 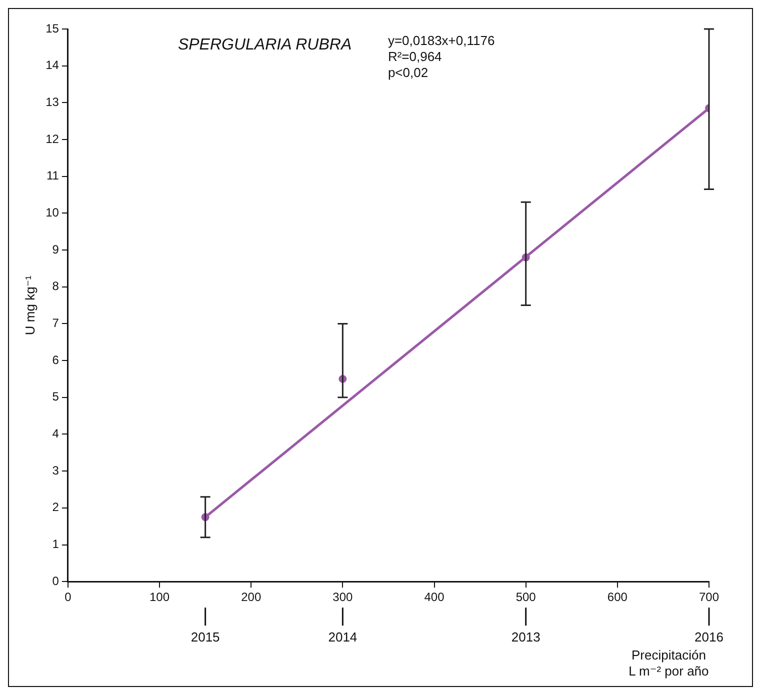 I want to click on y-axis-title: U mg kg⁻¹, so click(x=30, y=305).